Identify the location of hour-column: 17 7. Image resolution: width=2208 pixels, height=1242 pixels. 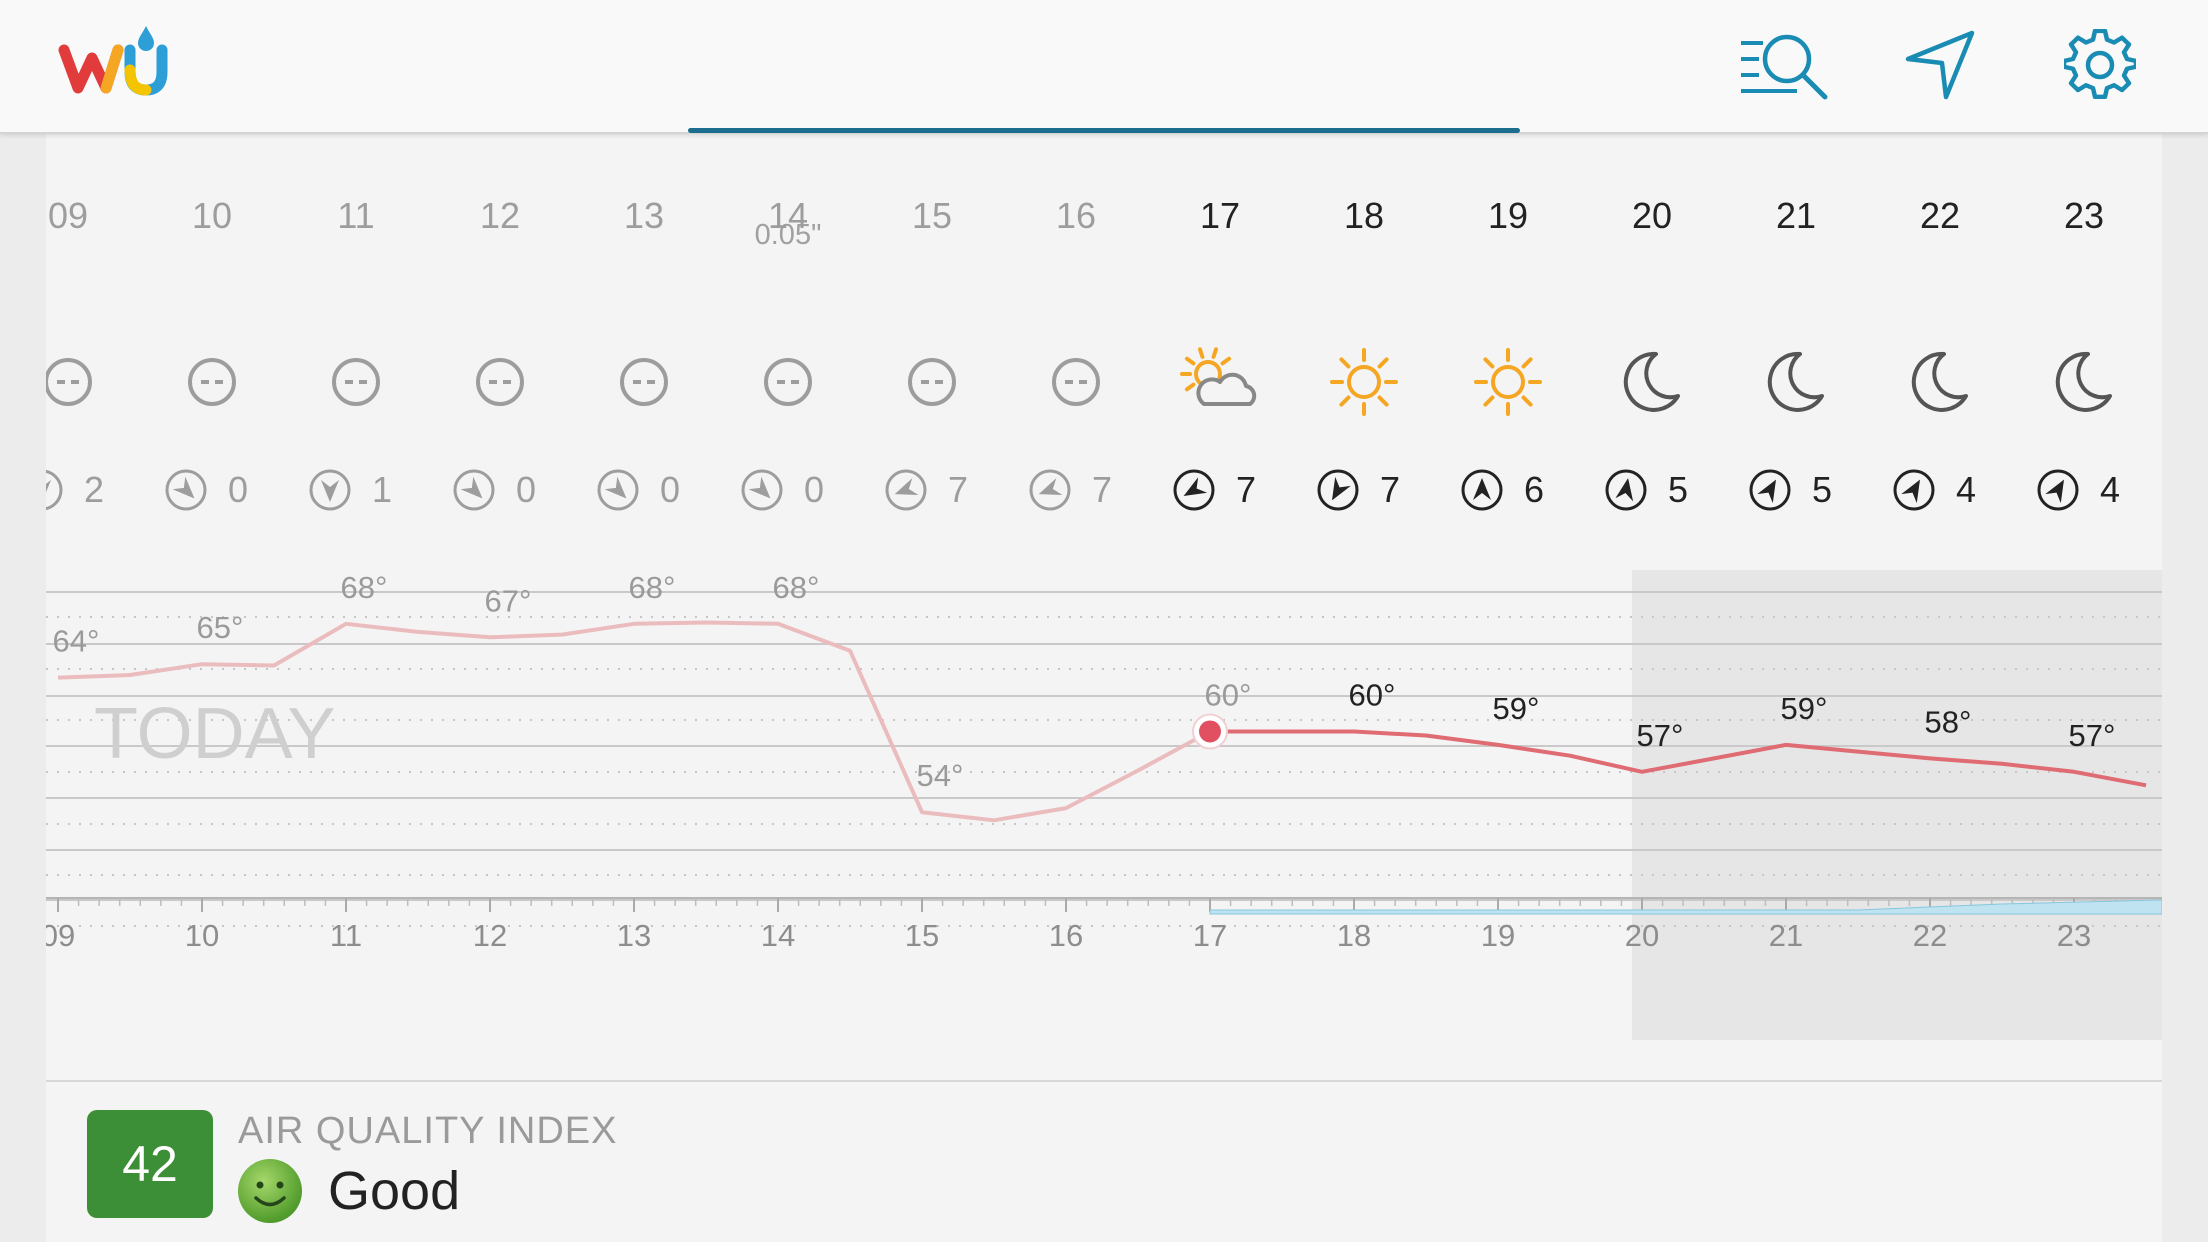
(1215, 353).